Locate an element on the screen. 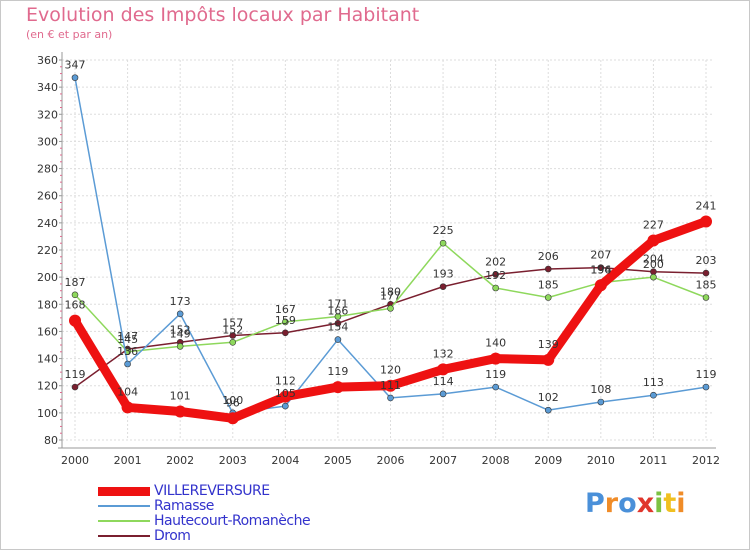 The width and height of the screenshot is (750, 550). y-tick-label: 200 is located at coordinates (47, 277).